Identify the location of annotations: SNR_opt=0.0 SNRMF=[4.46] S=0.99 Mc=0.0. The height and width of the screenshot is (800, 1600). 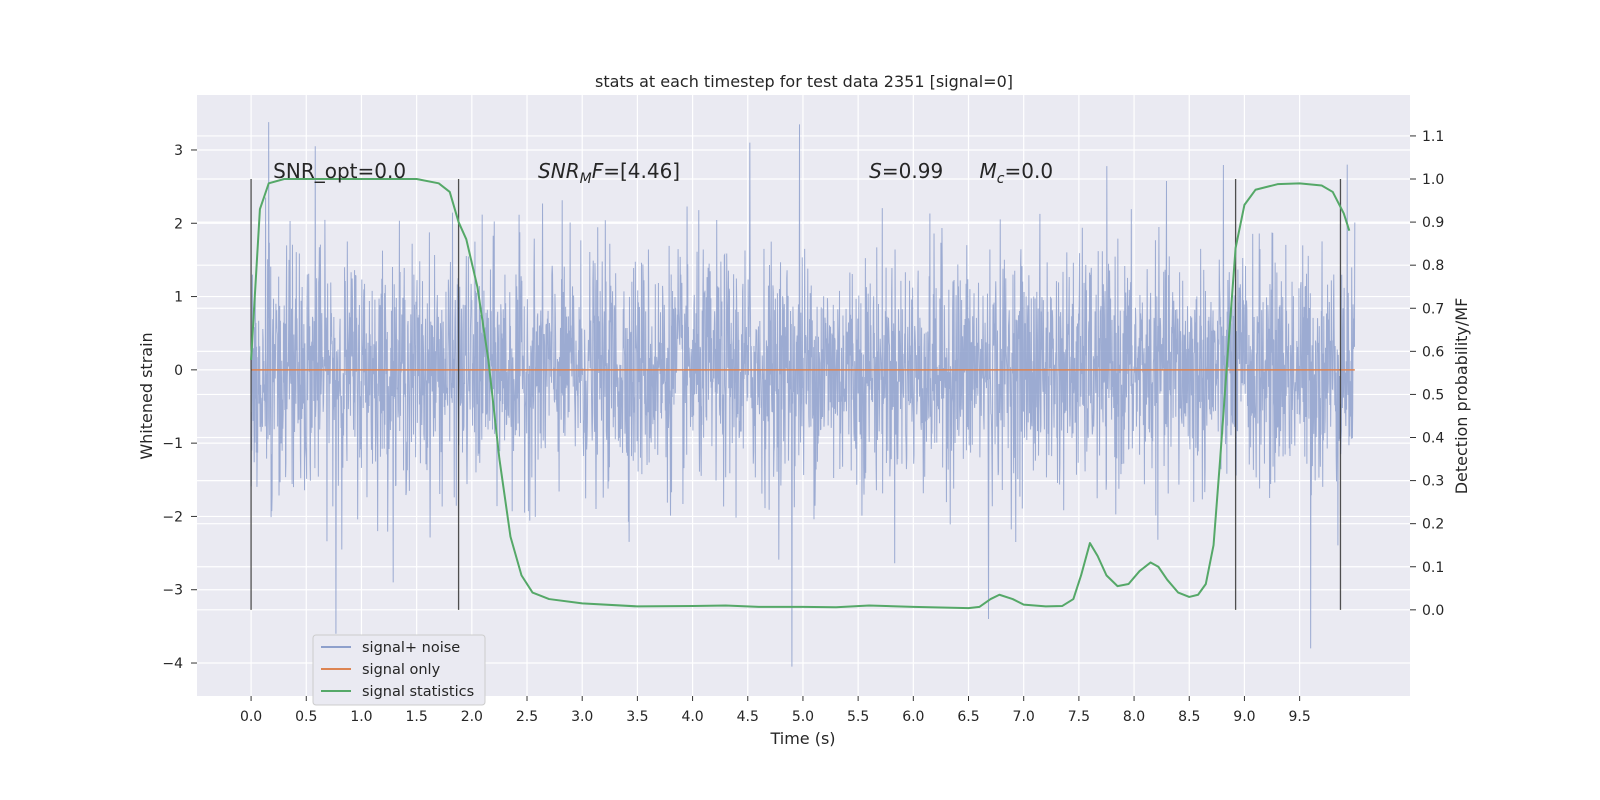
(663, 173).